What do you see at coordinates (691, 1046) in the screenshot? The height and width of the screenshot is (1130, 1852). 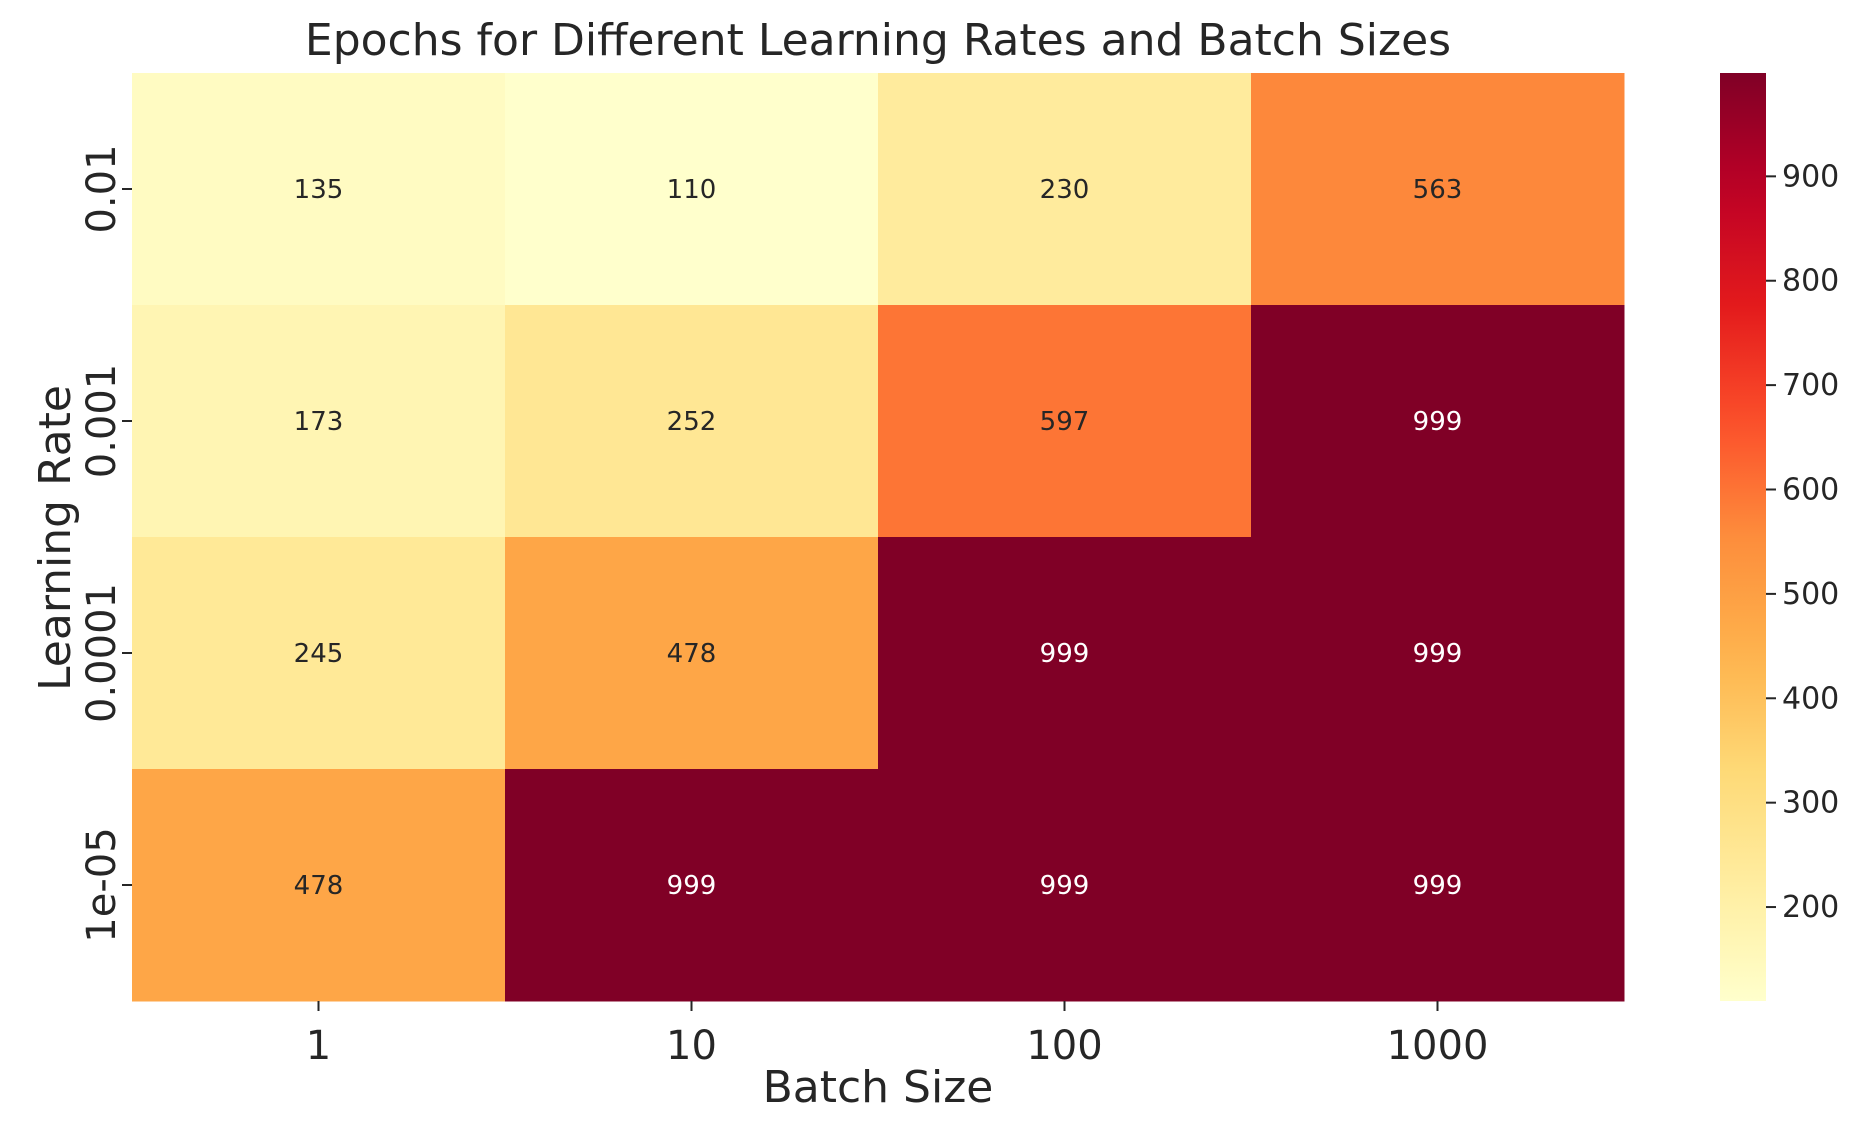 I see `x-tick-label: 10` at bounding box center [691, 1046].